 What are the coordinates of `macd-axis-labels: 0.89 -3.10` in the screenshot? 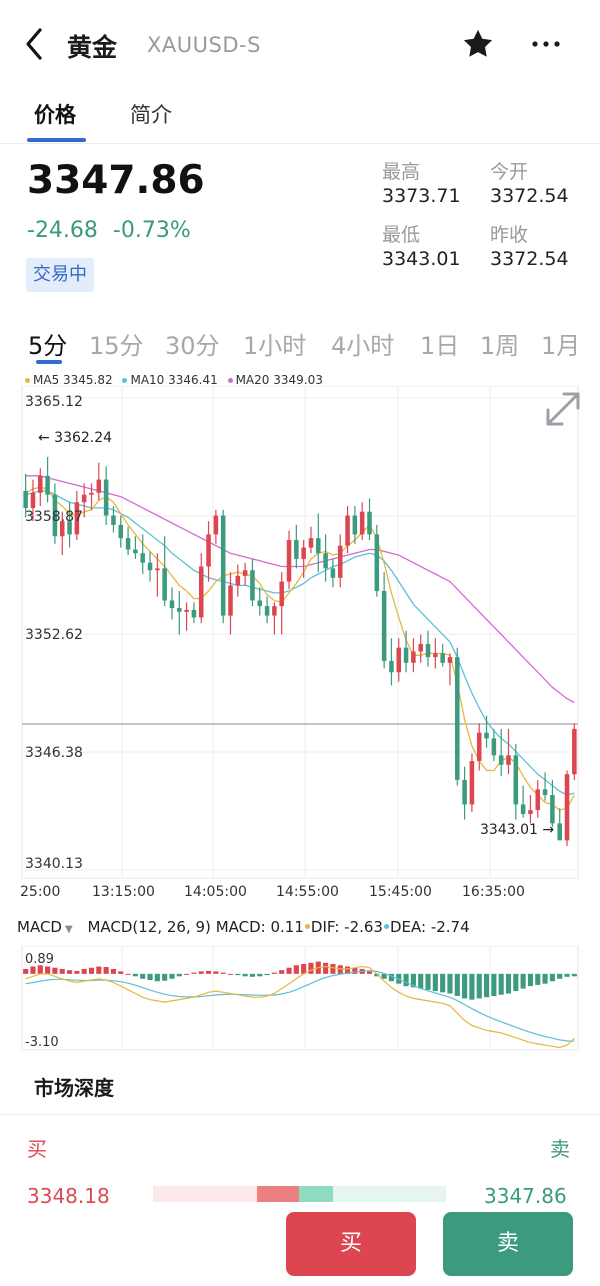 It's located at (42, 1001).